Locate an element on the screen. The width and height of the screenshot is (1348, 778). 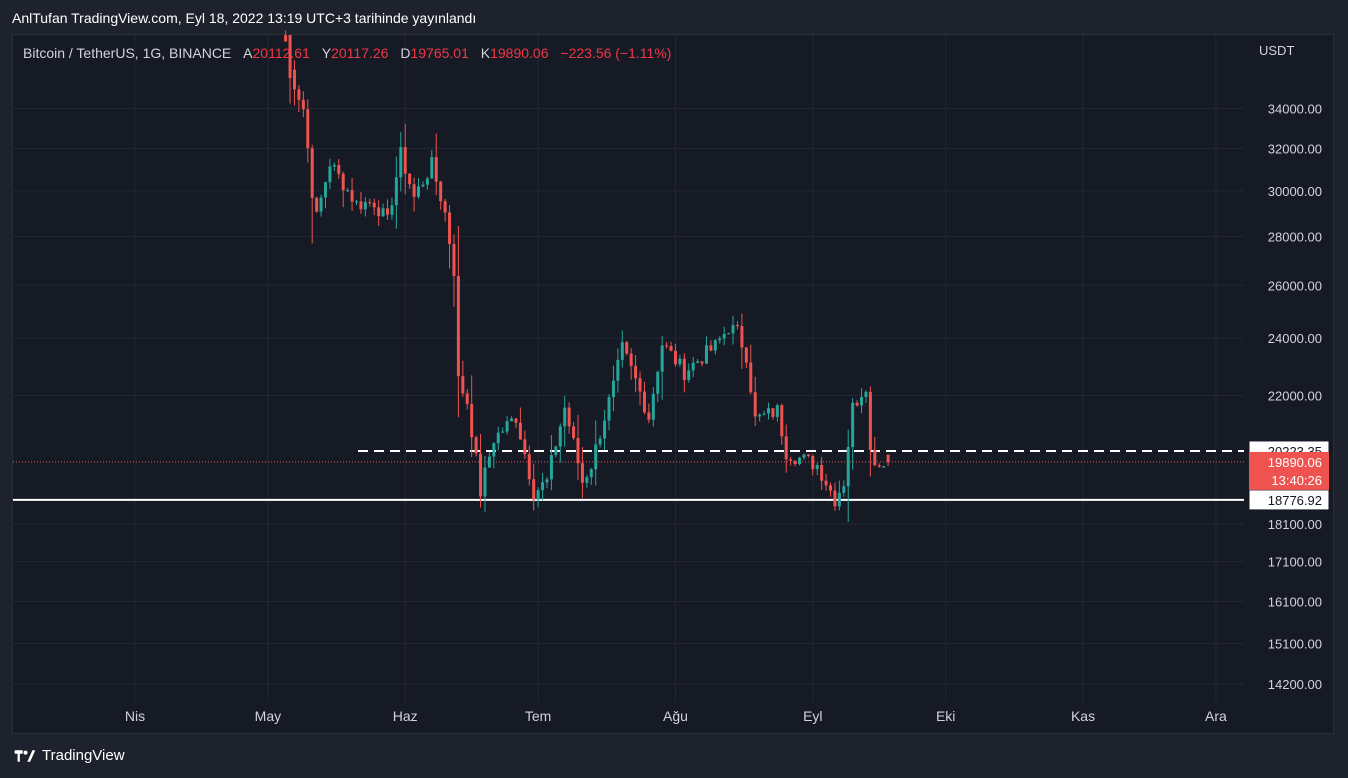
y-tick-label: 26000.00 is located at coordinates (1295, 285).